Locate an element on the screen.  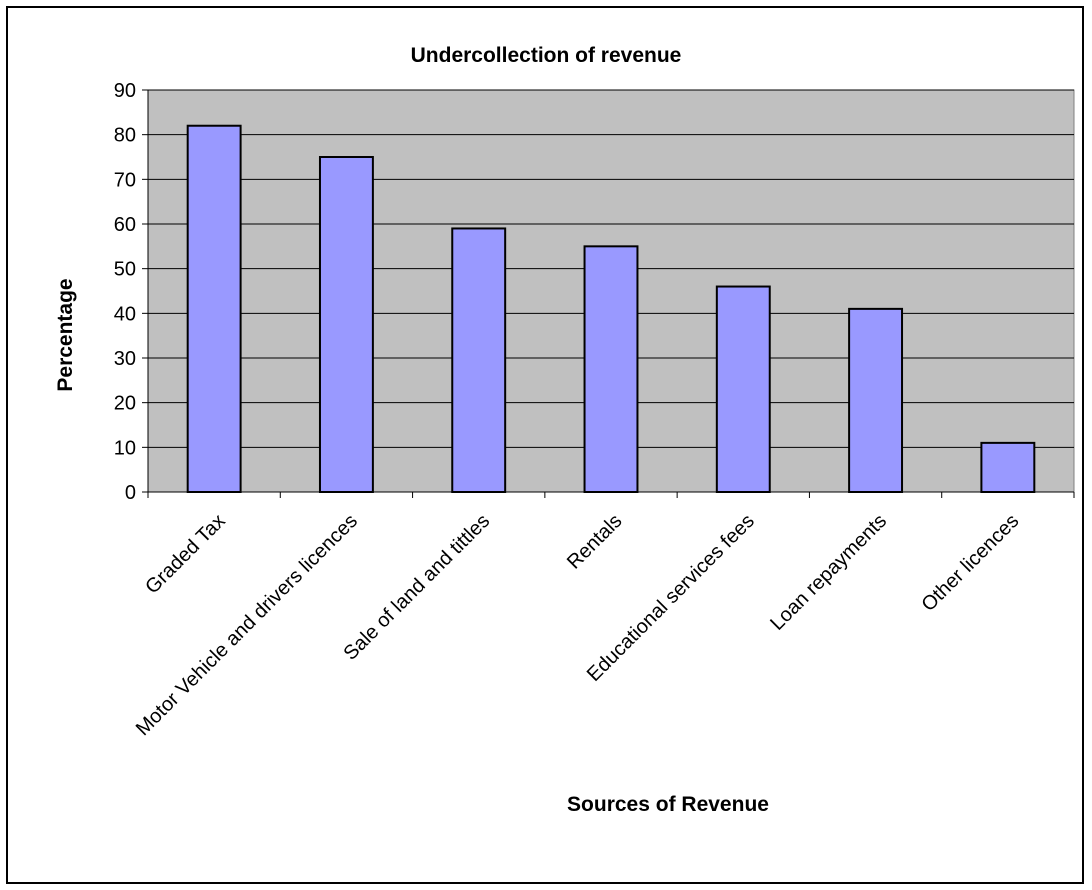
x-axis-title: Sources of Revenue is located at coordinates (668, 804).